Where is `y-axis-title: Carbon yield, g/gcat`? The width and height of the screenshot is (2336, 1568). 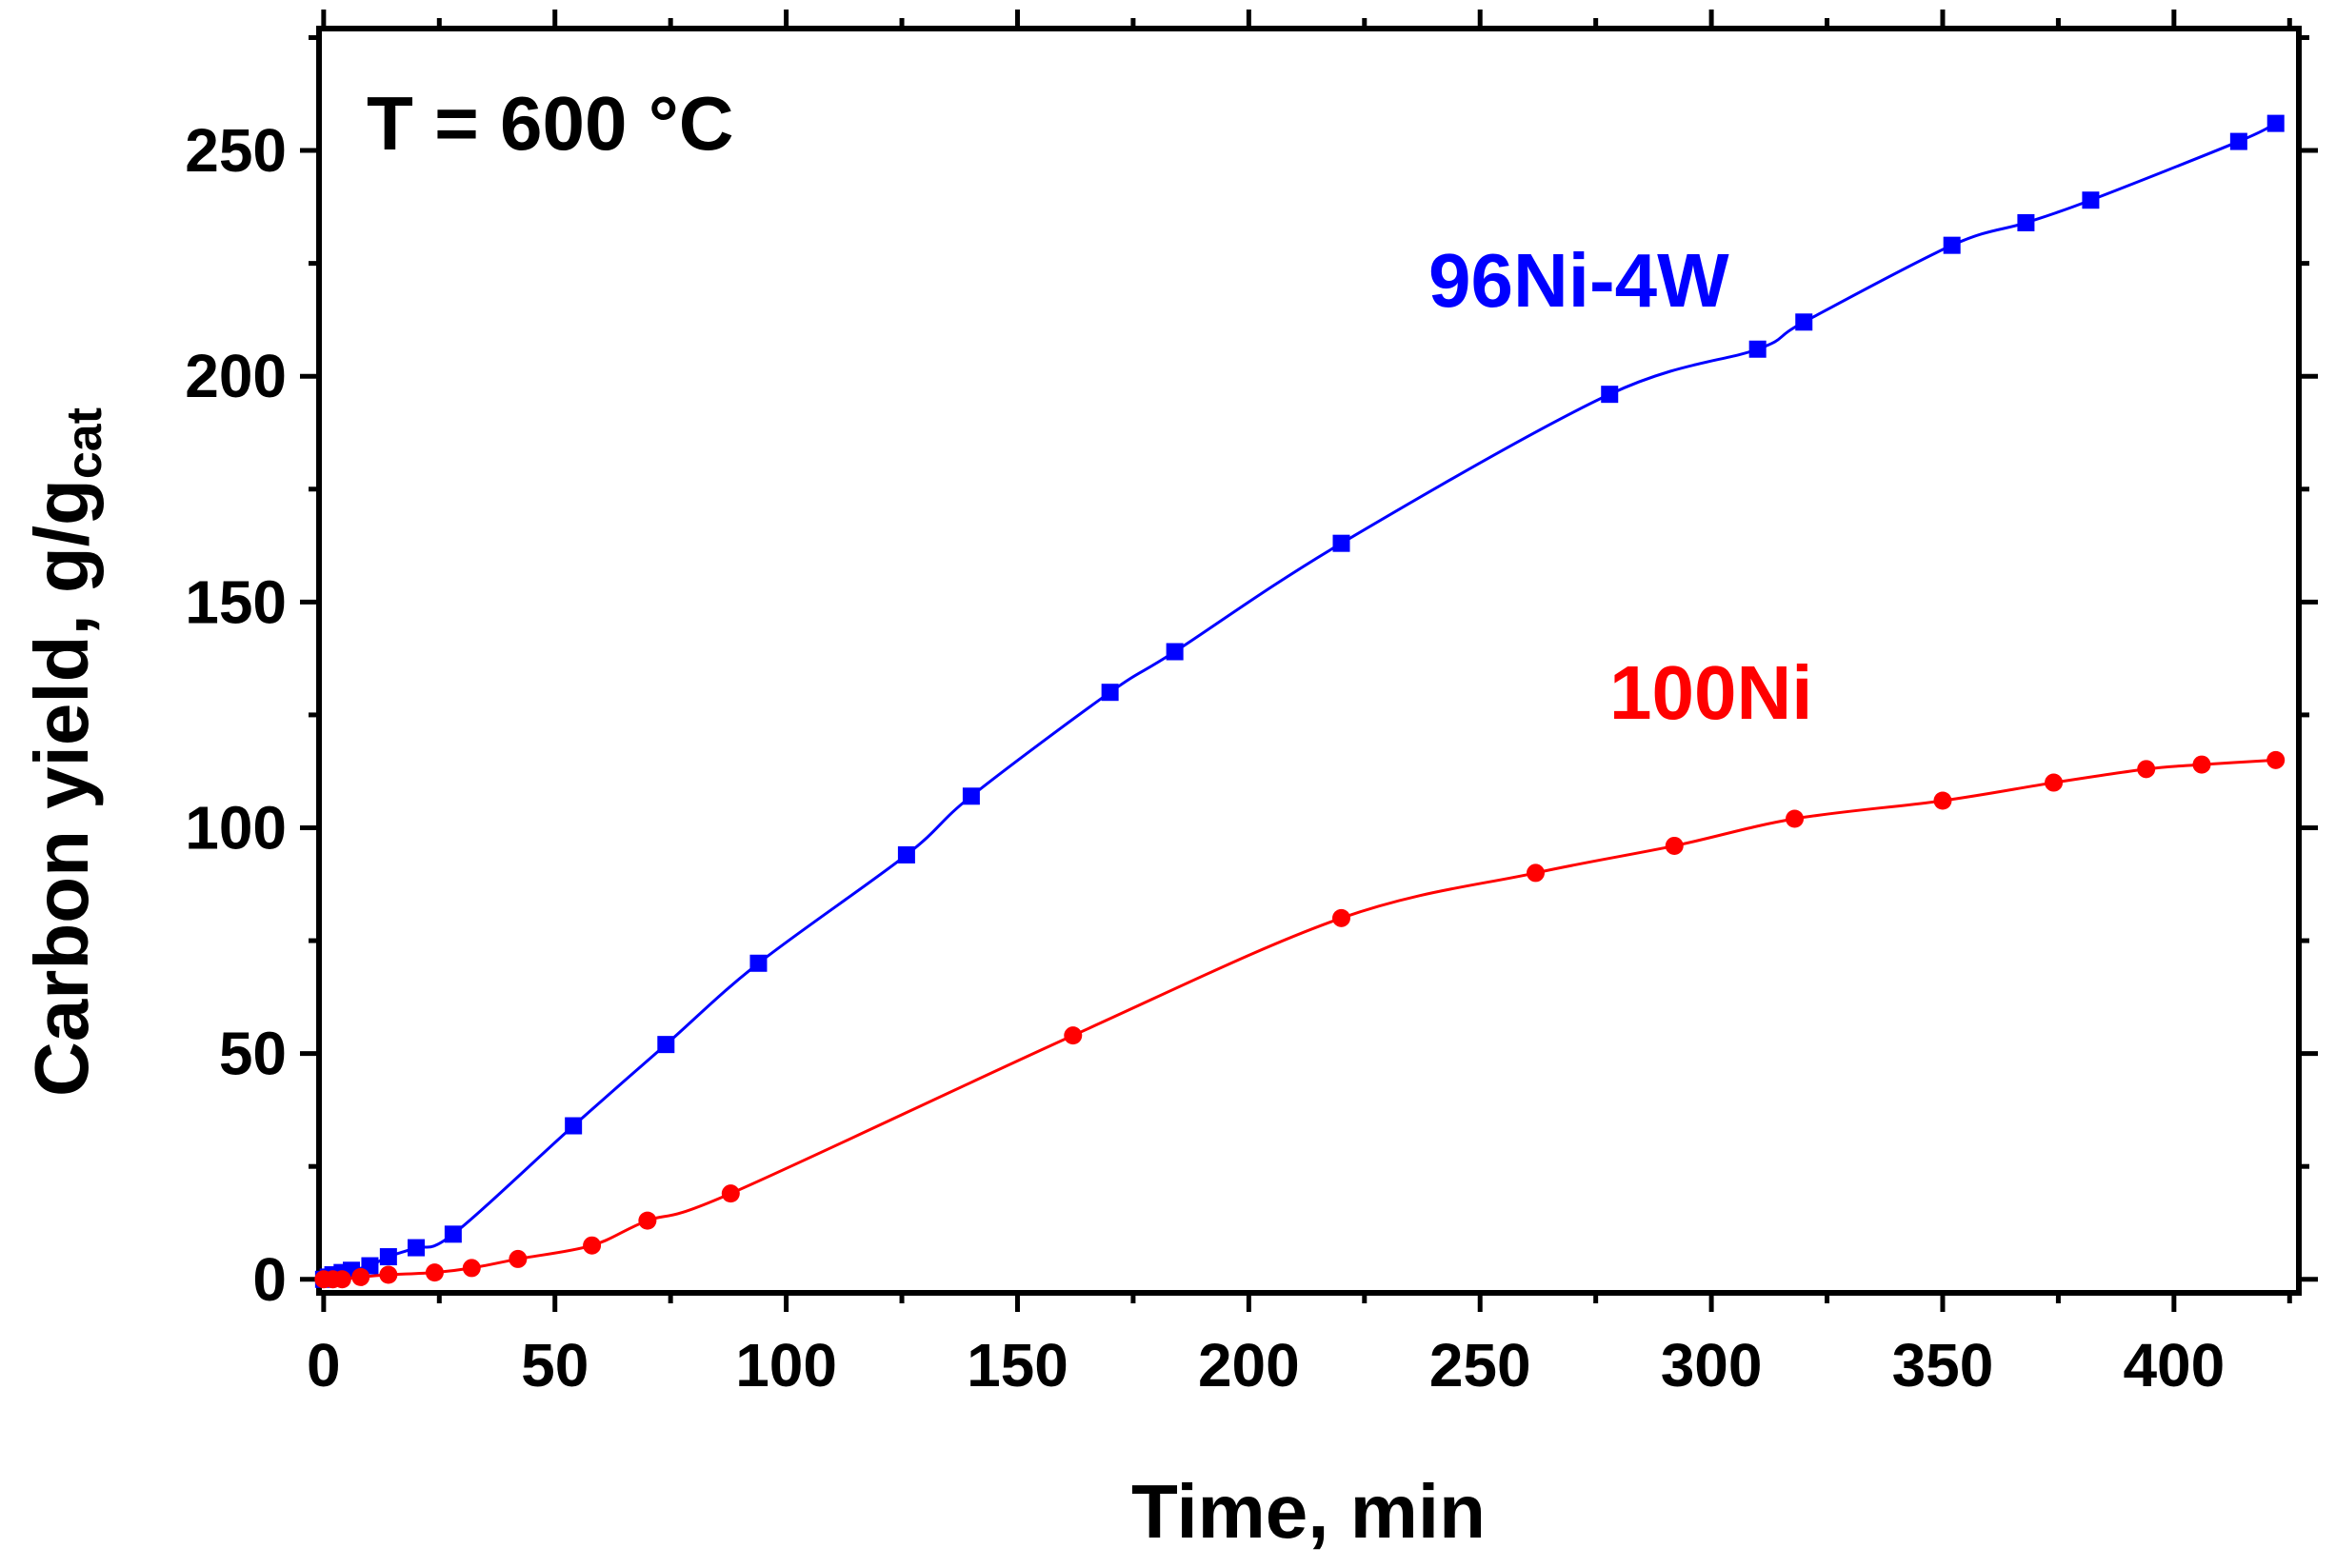 y-axis-title: Carbon yield, g/gcat is located at coordinates (65, 752).